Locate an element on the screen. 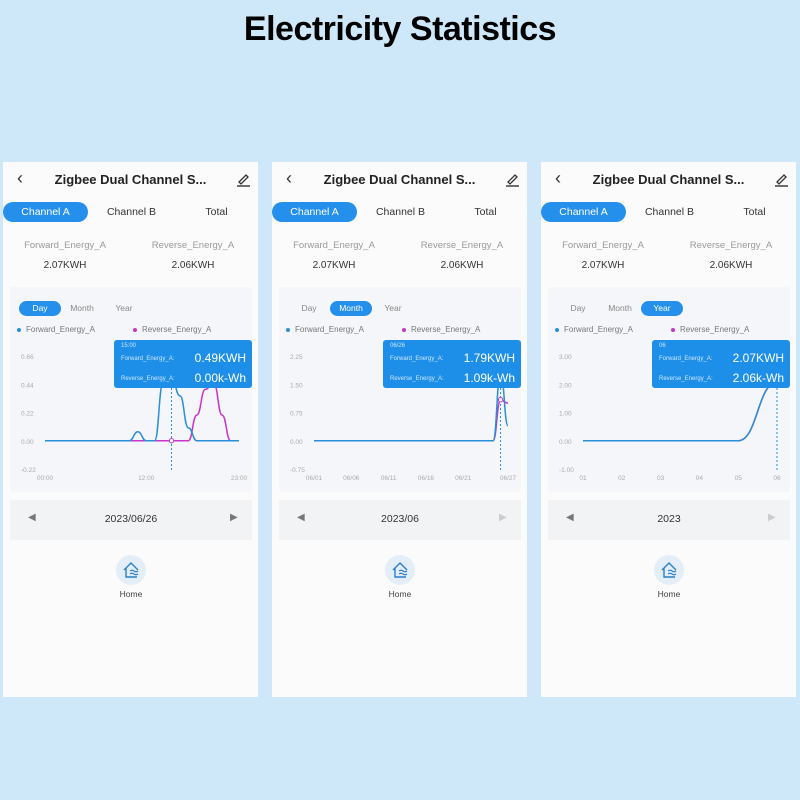  tooltip-forward-value: 0.49KWH is located at coordinates (220, 358).